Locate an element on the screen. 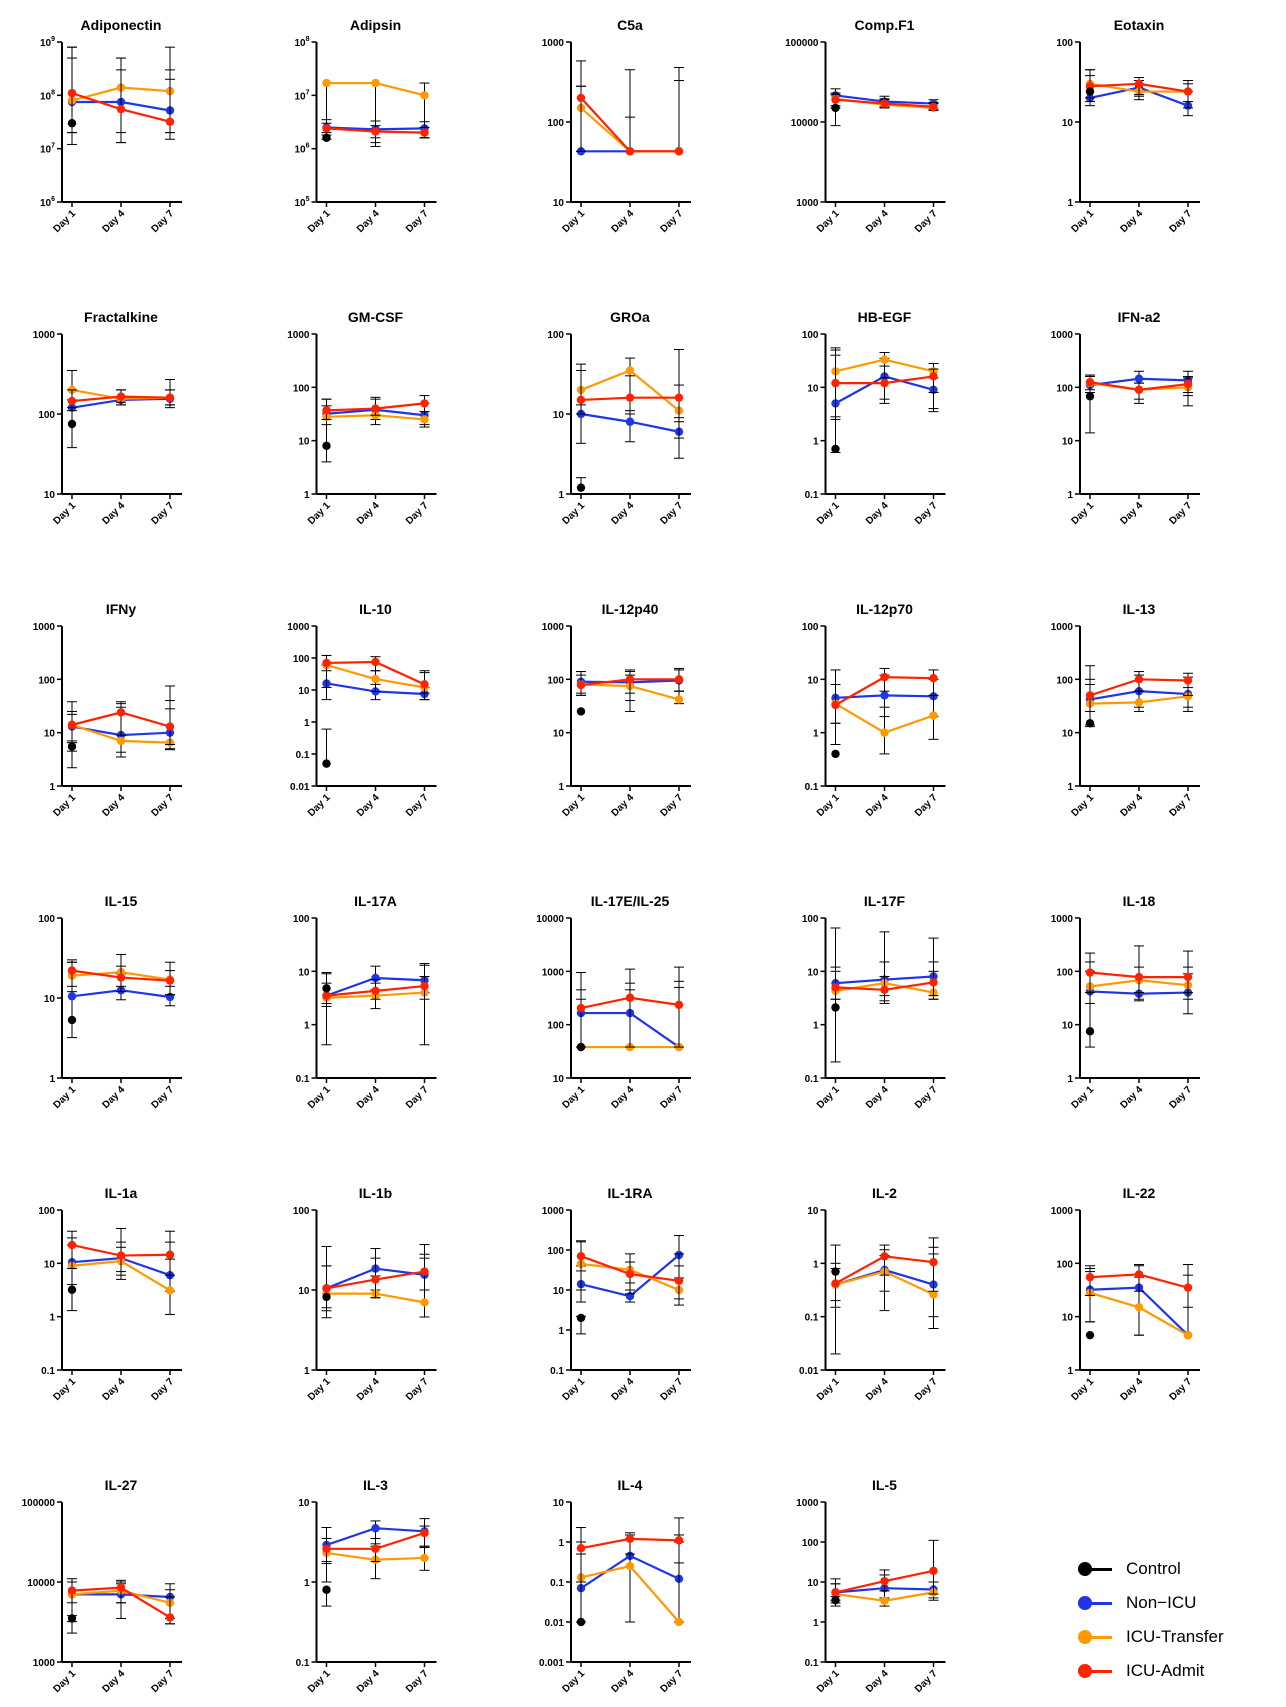  legend-dot-icu-admit is located at coordinates (1085, 1671).